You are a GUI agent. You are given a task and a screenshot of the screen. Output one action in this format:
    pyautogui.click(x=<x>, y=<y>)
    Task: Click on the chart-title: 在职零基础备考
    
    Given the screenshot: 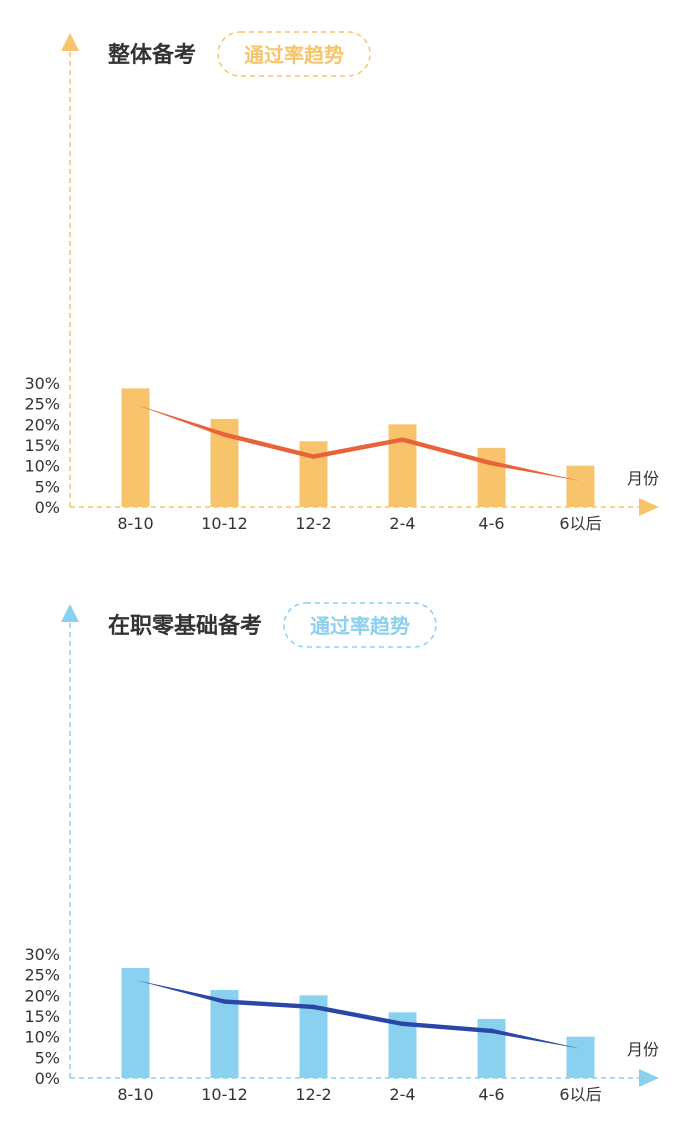 What is the action you would take?
    pyautogui.click(x=185, y=626)
    